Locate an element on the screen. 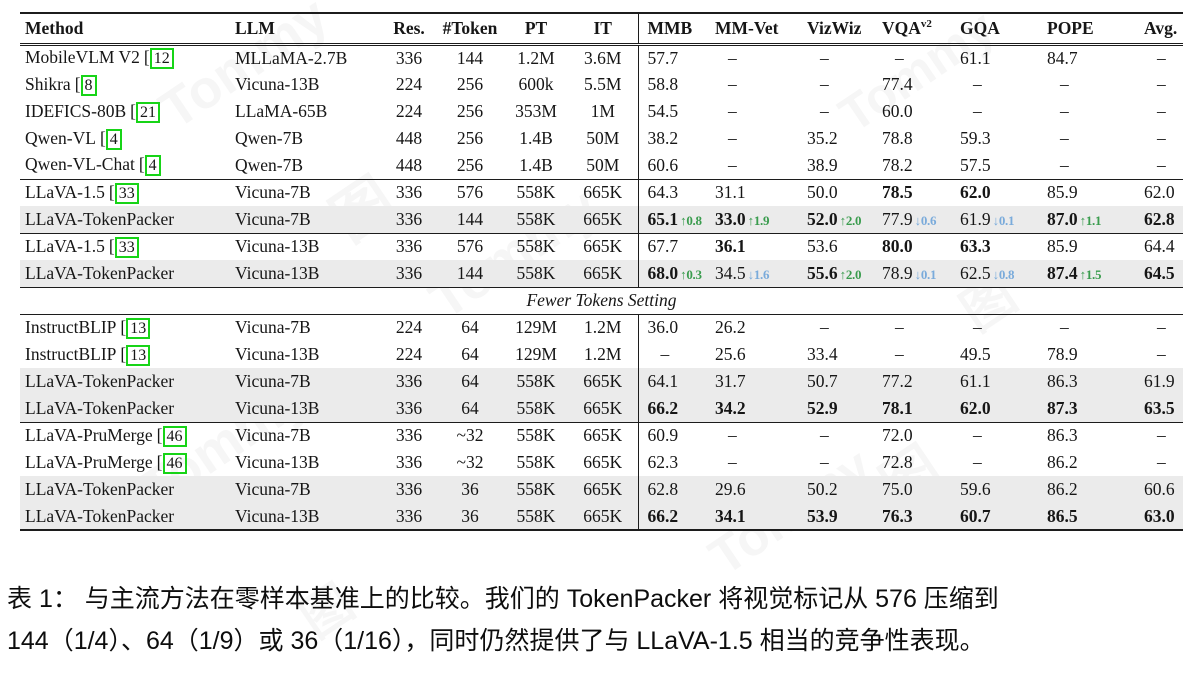  score-cell: 78.5 is located at coordinates (912, 192).